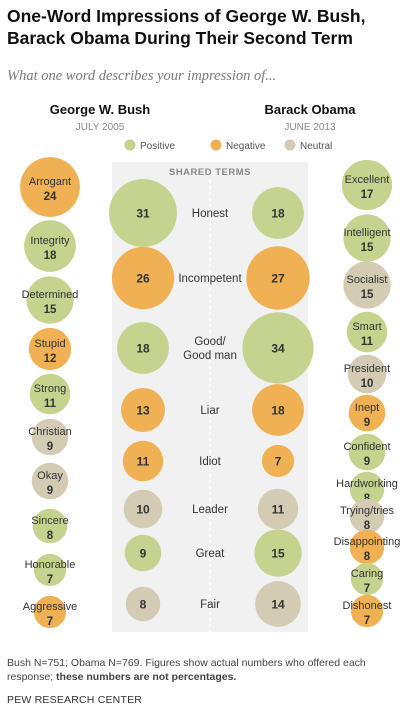 Image resolution: width=420 pixels, height=722 pixels. I want to click on shared-obama-bubble-fair, so click(278, 604).